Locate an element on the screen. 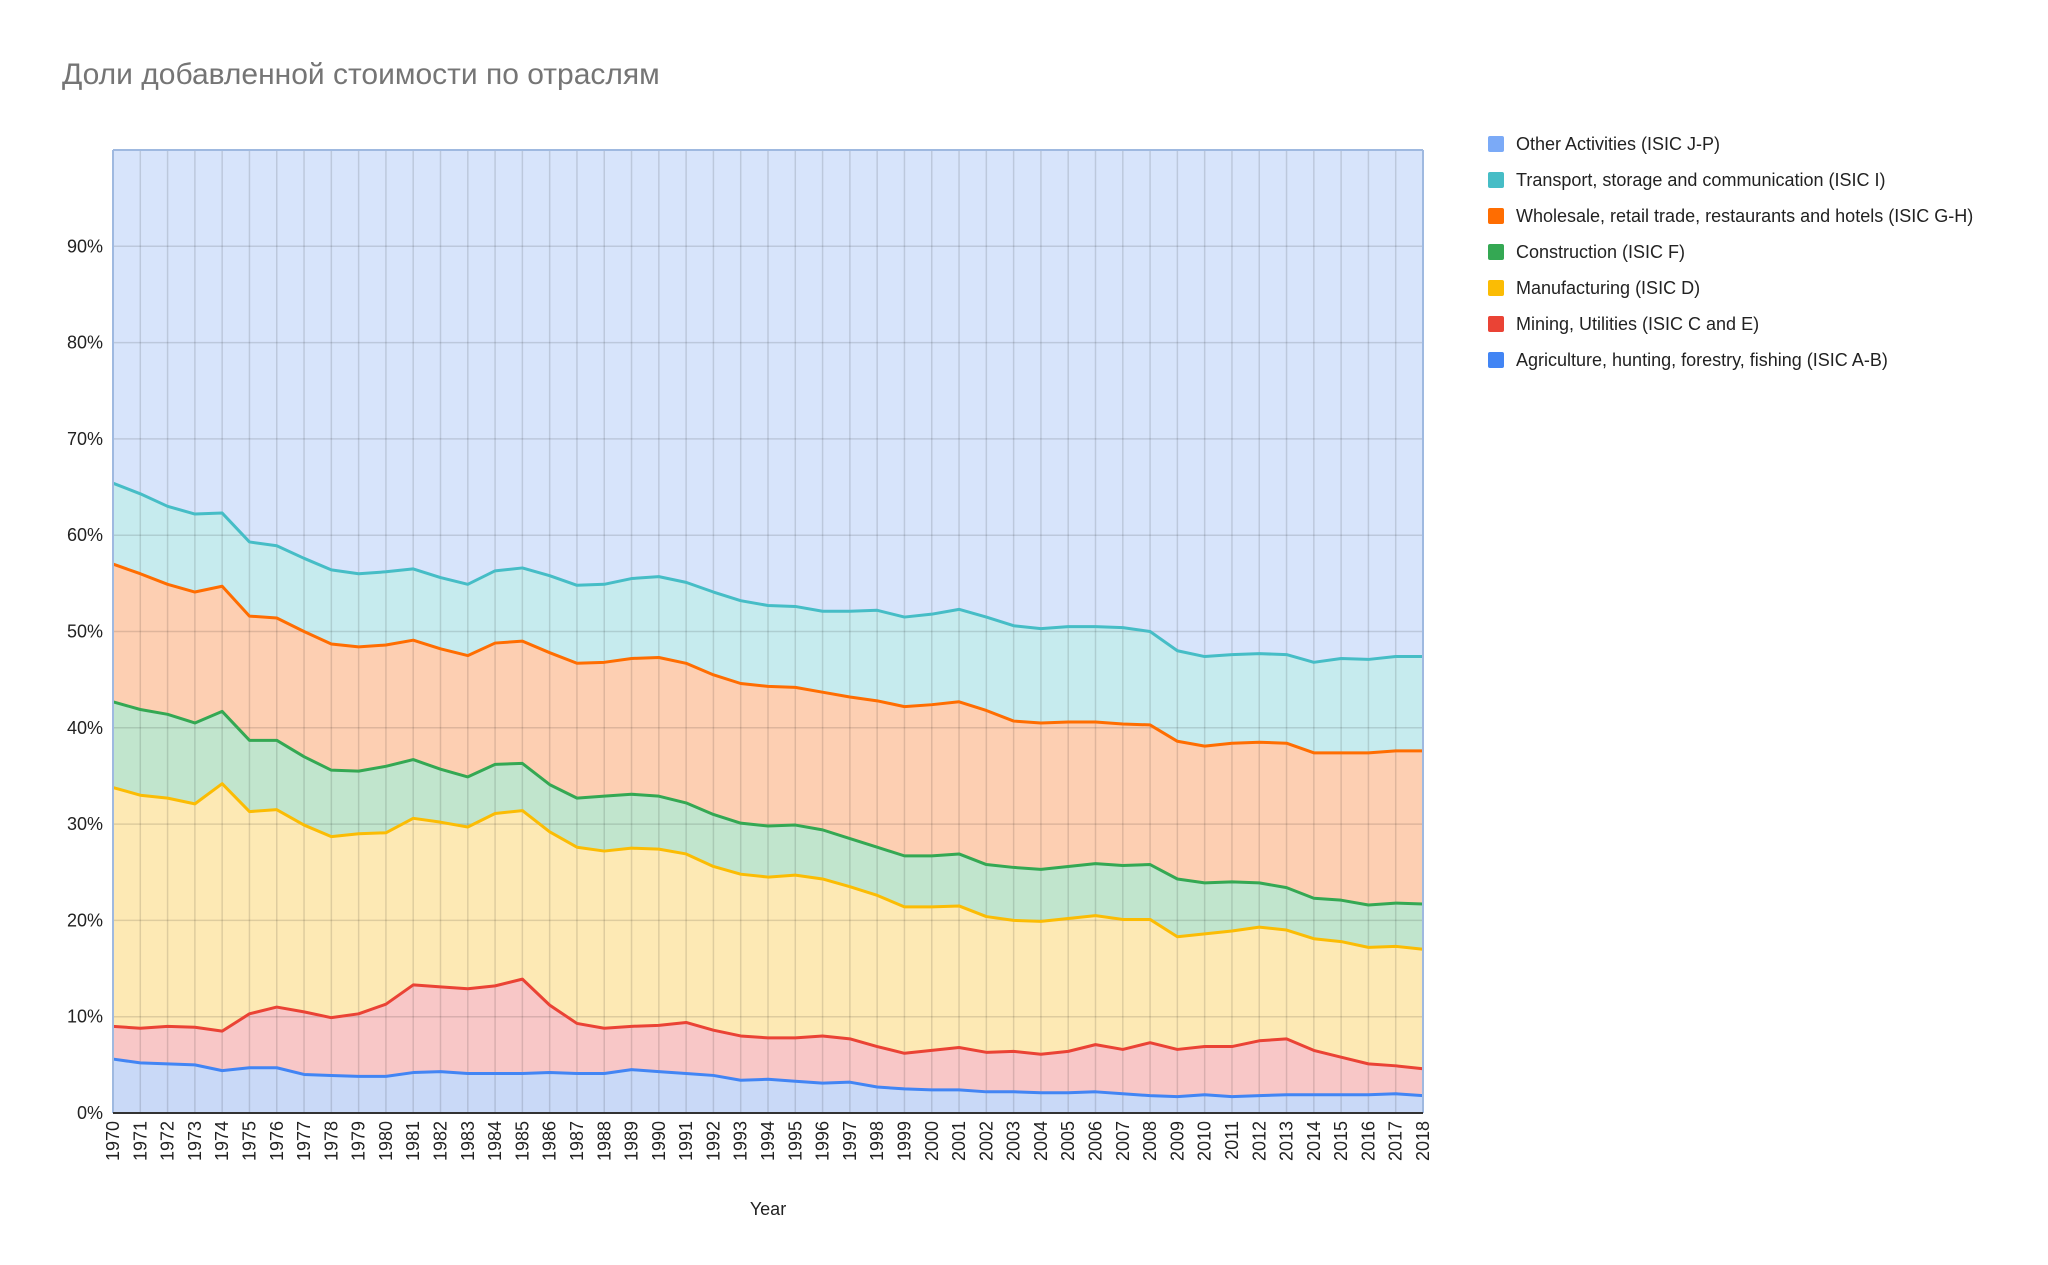 This screenshot has height=1265, width=2048. x-tick-label: 1994 is located at coordinates (768, 1141).